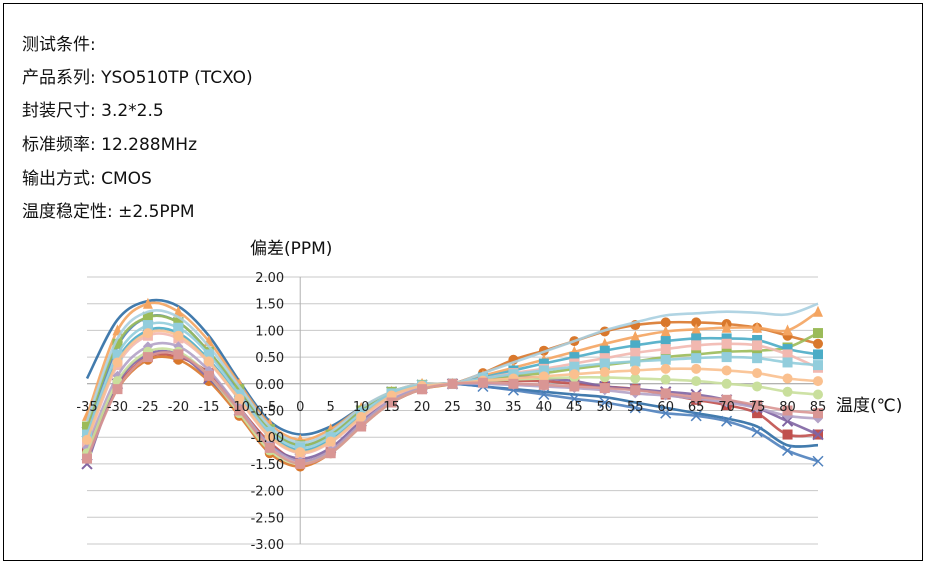 This screenshot has width=928, height=566. Describe the element at coordinates (109, 145) in the screenshot. I see `info-nominal-frequency: 标准频率: 12.288MHz` at that location.